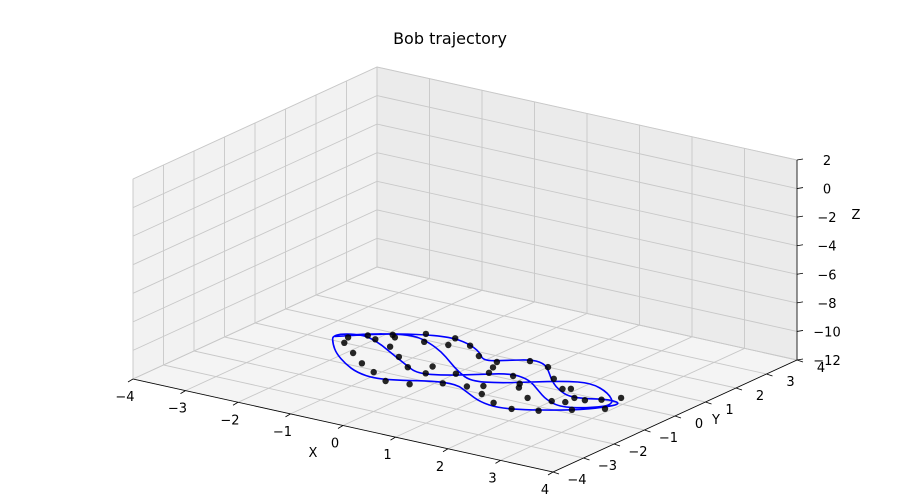 This screenshot has width=900, height=500. What do you see at coordinates (826, 218) in the screenshot?
I see `z-tick-label: −2` at bounding box center [826, 218].